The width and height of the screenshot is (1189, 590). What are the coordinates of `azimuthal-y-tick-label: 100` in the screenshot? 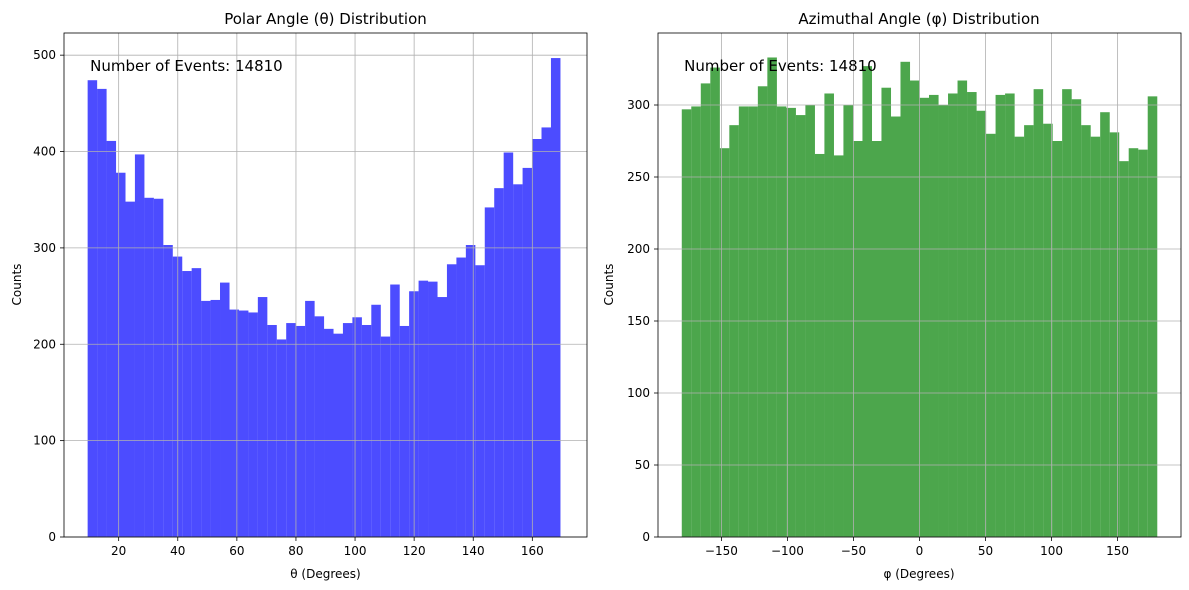 It's located at (638, 393).